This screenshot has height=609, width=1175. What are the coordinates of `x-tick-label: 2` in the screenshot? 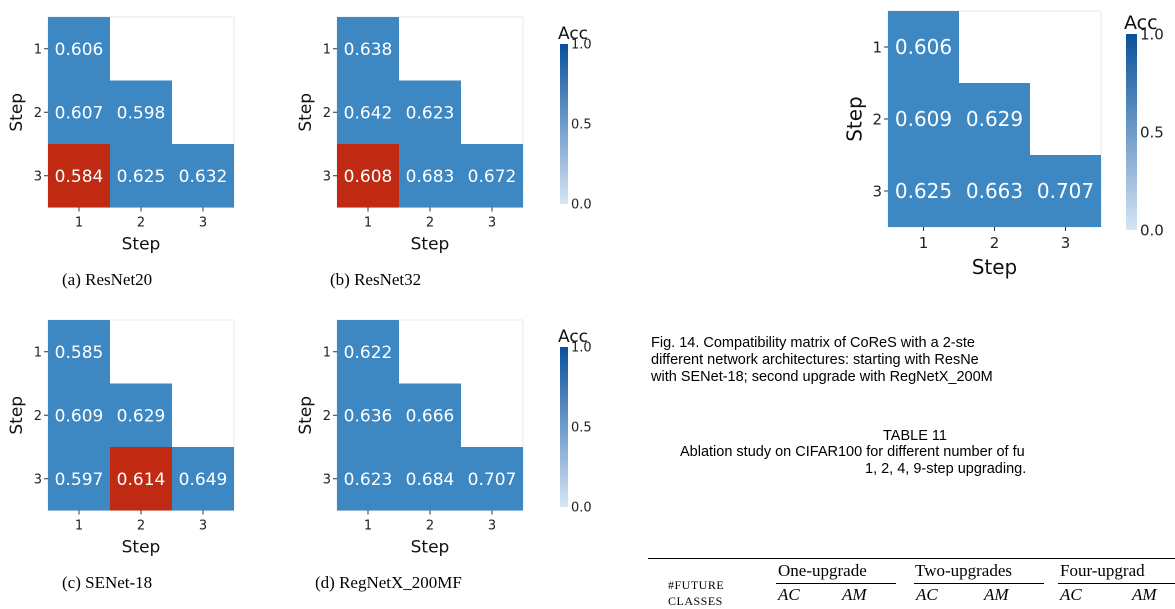 It's located at (995, 243).